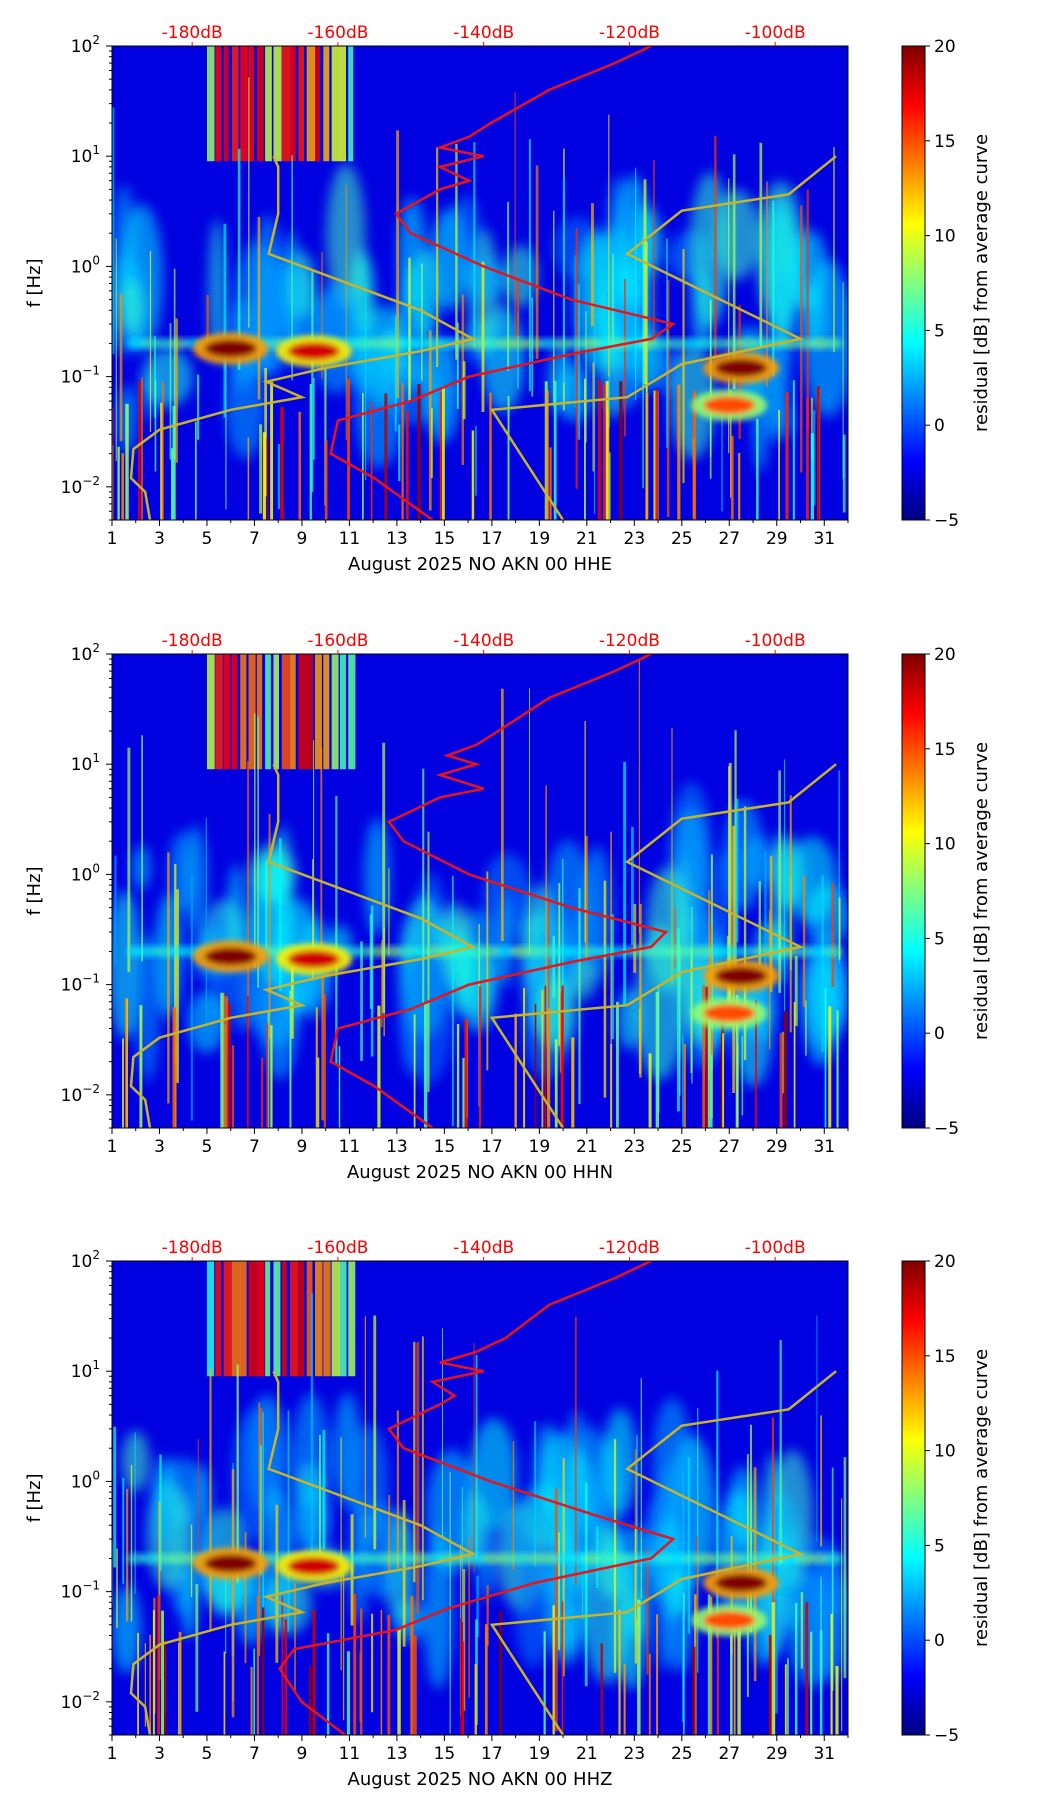  Describe the element at coordinates (85, 155) in the screenshot. I see `y-tick-label: 10¹` at that location.